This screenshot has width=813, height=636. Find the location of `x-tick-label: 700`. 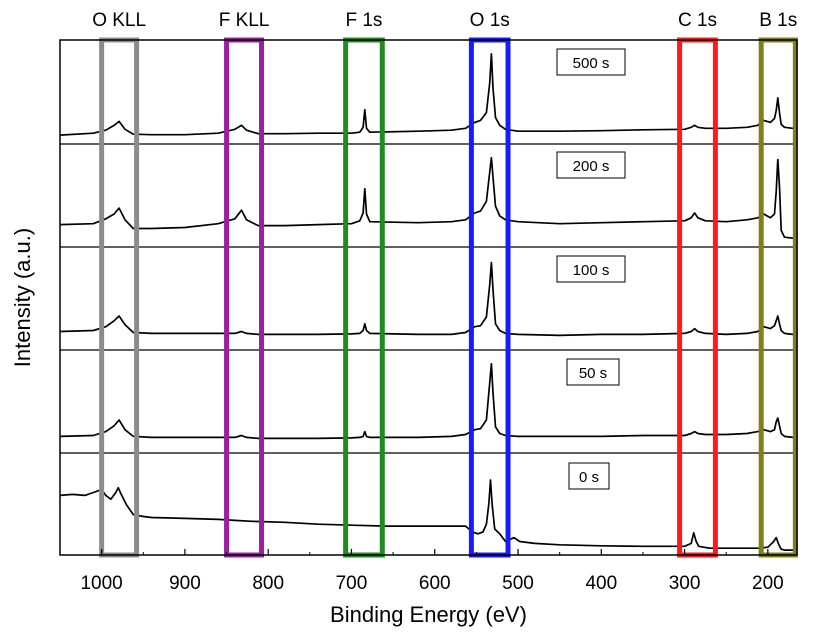

x-tick-label: 700 is located at coordinates (352, 583).